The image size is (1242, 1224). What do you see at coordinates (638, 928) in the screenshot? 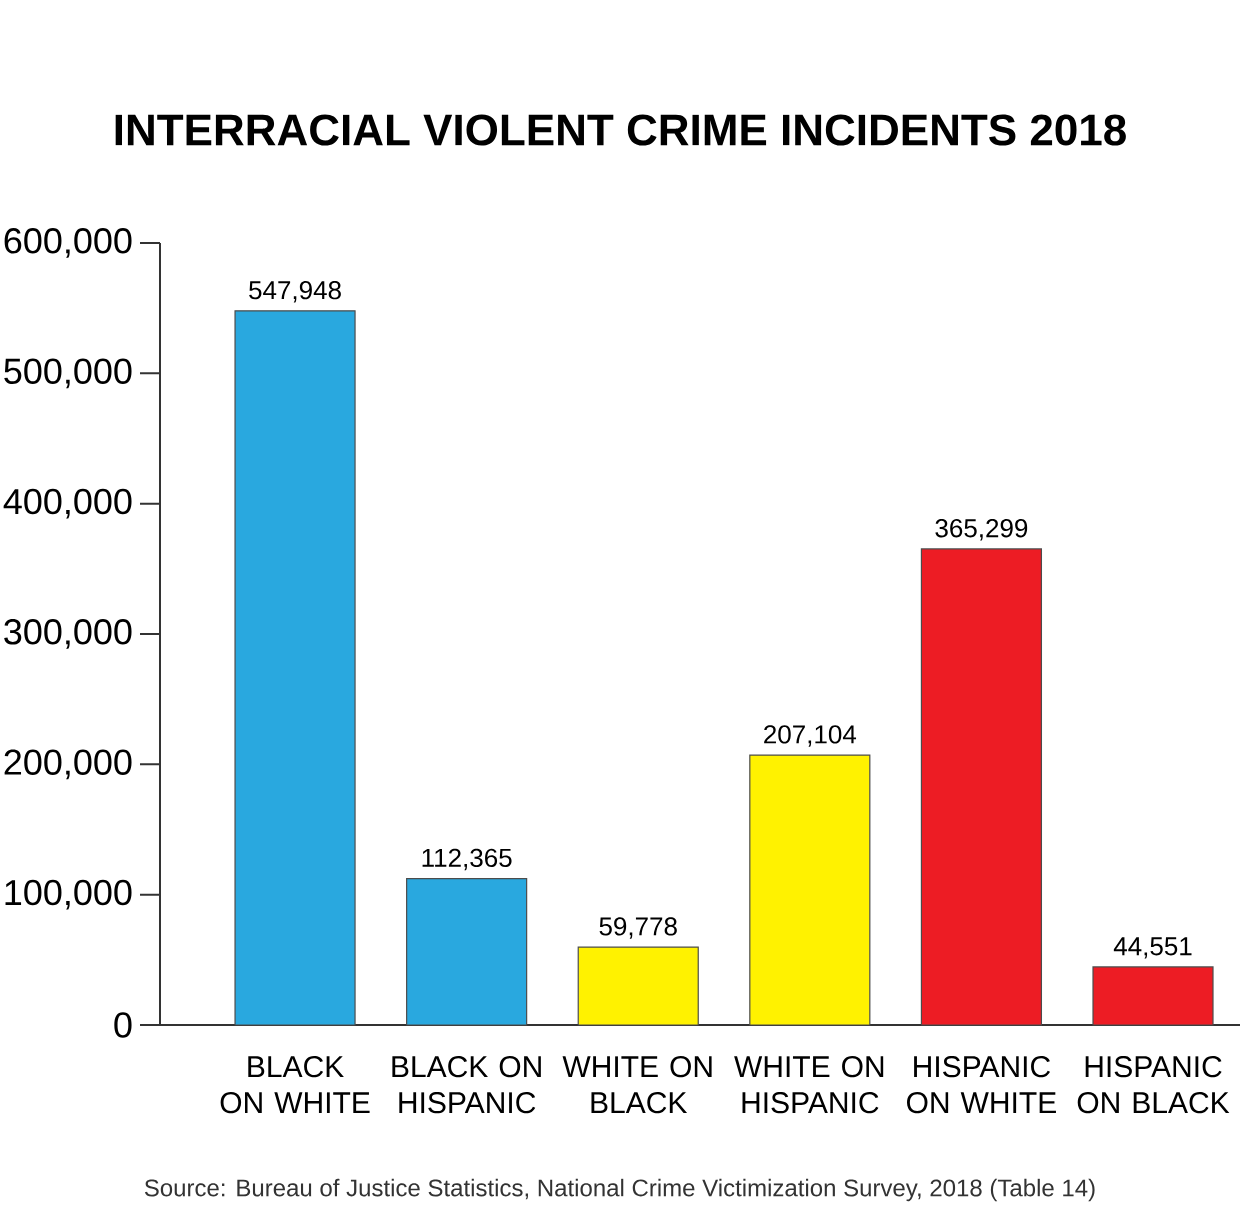
I see `data-label: 59,778` at bounding box center [638, 928].